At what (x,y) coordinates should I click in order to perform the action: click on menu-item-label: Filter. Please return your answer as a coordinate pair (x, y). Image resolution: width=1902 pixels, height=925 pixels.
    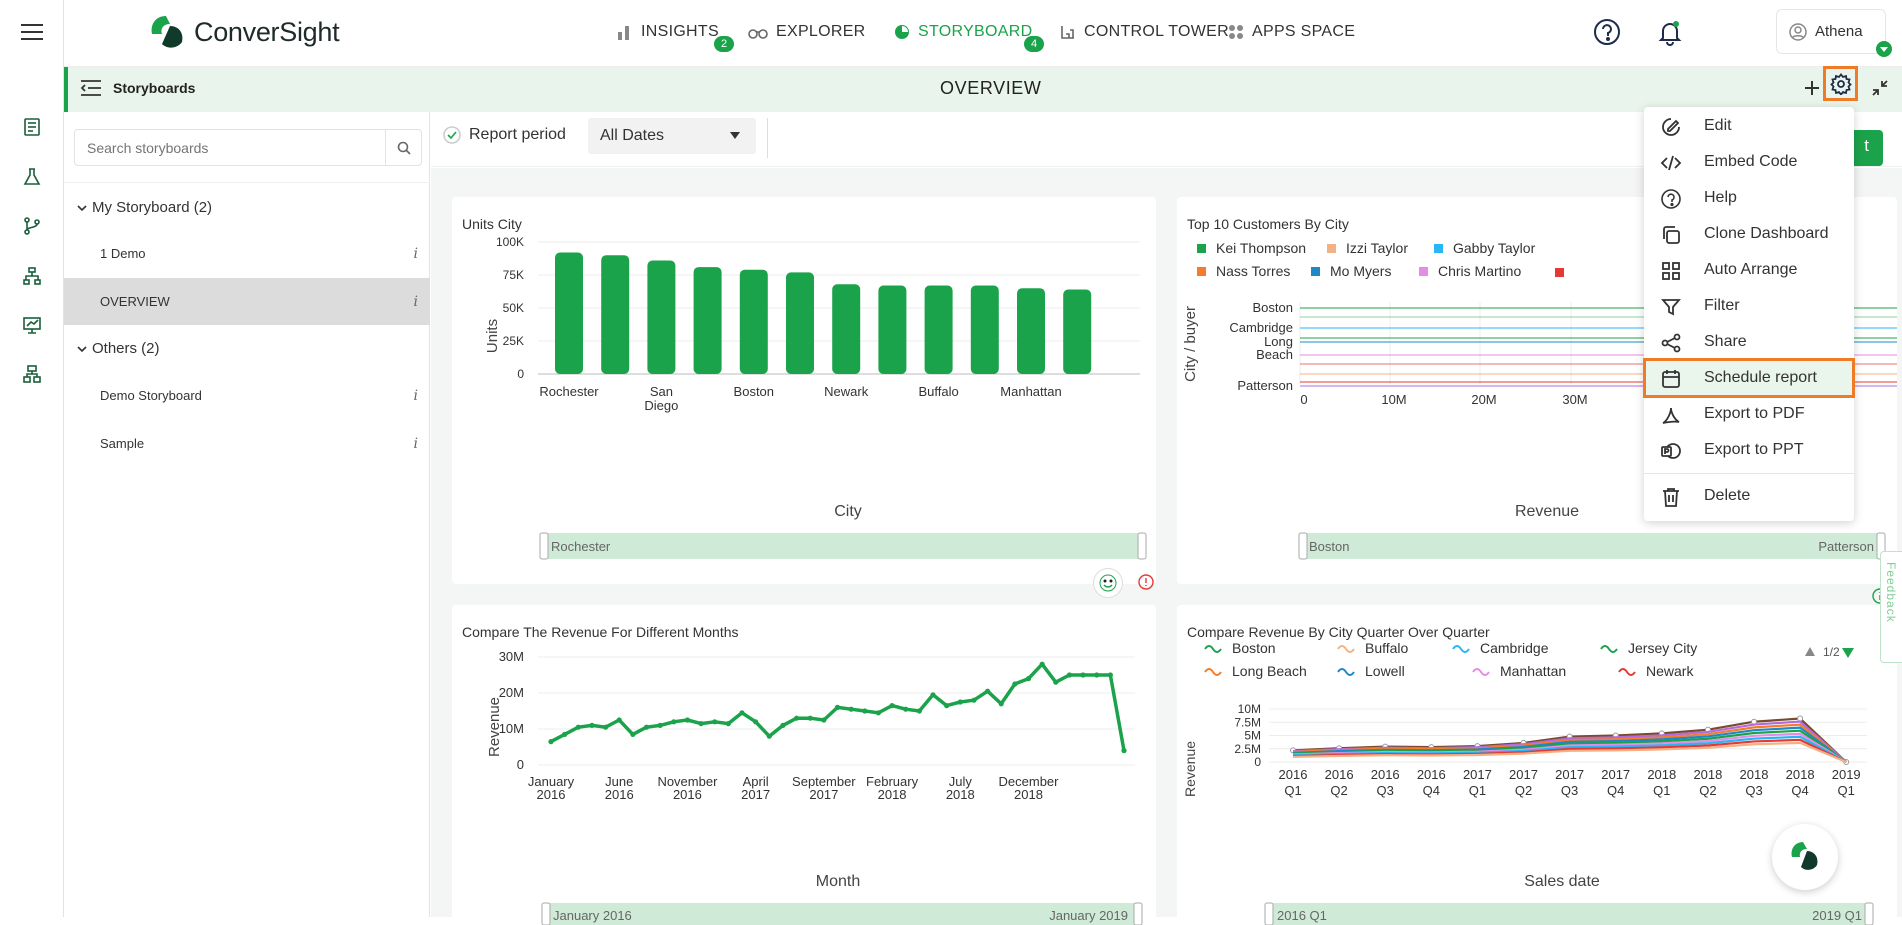
    Looking at the image, I should click on (1722, 306).